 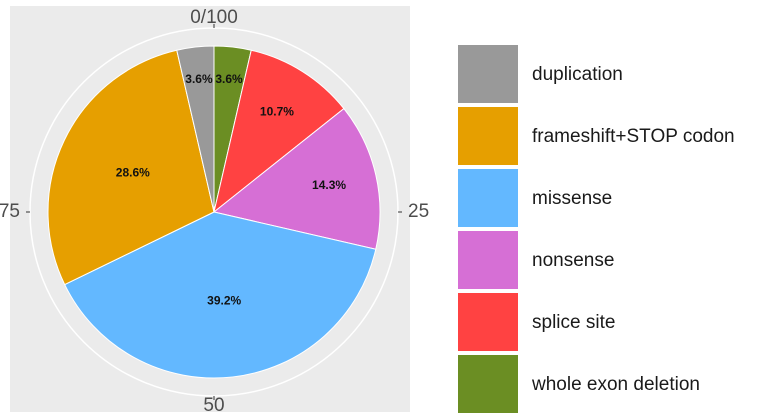 What do you see at coordinates (329, 185) in the screenshot?
I see `data-label: 14.3%` at bounding box center [329, 185].